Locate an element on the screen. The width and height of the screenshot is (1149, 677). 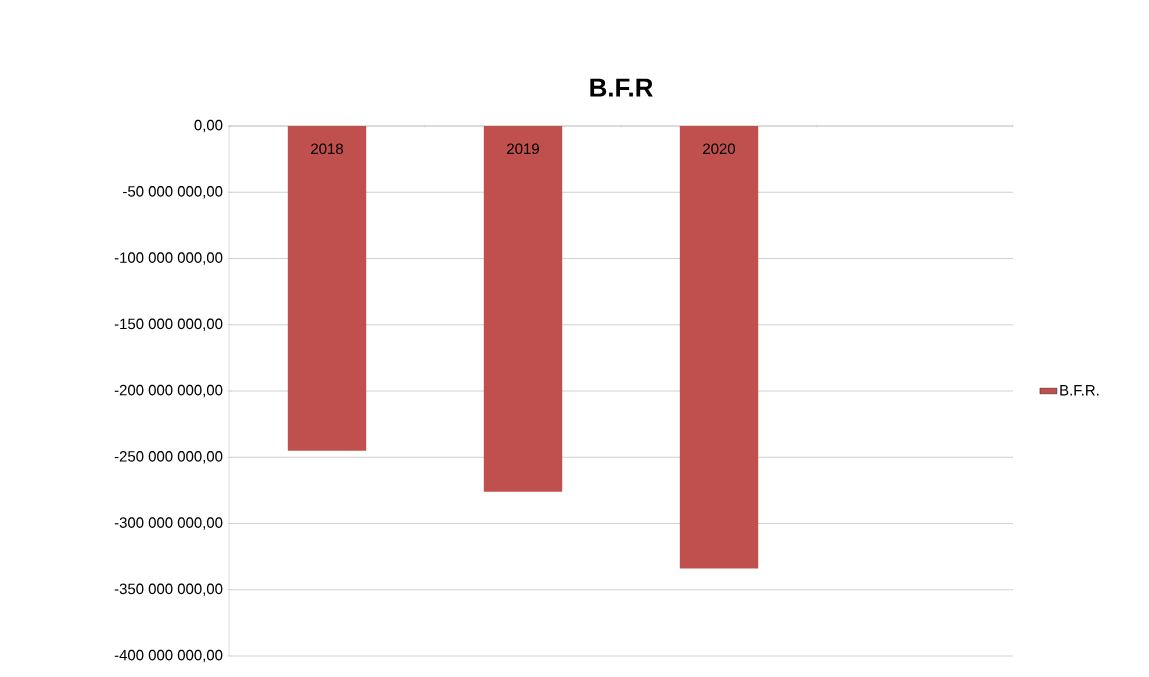
y-tick-label: -150 000 000,00 is located at coordinates (168, 324).